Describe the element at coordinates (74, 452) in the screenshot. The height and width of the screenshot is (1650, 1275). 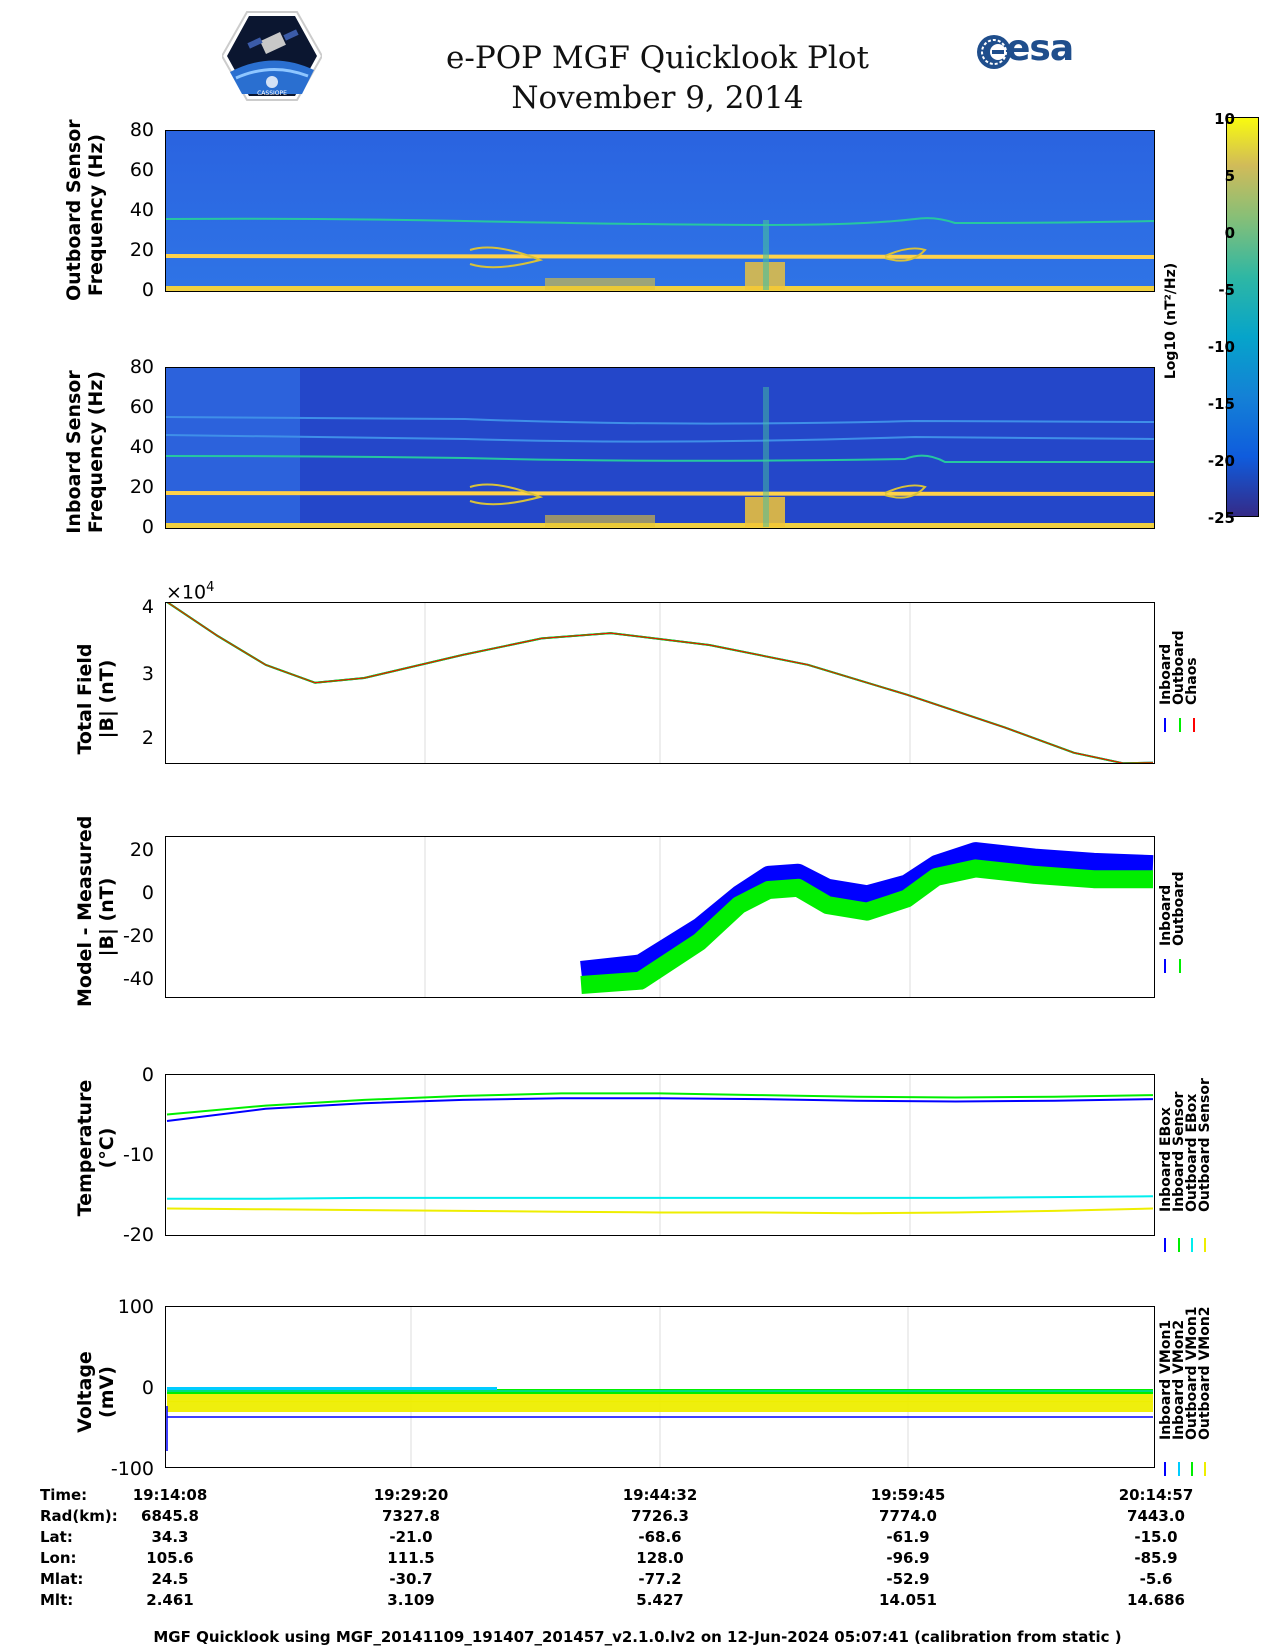
I see `inboard-ylabel-line1: Inboard Sensor` at that location.